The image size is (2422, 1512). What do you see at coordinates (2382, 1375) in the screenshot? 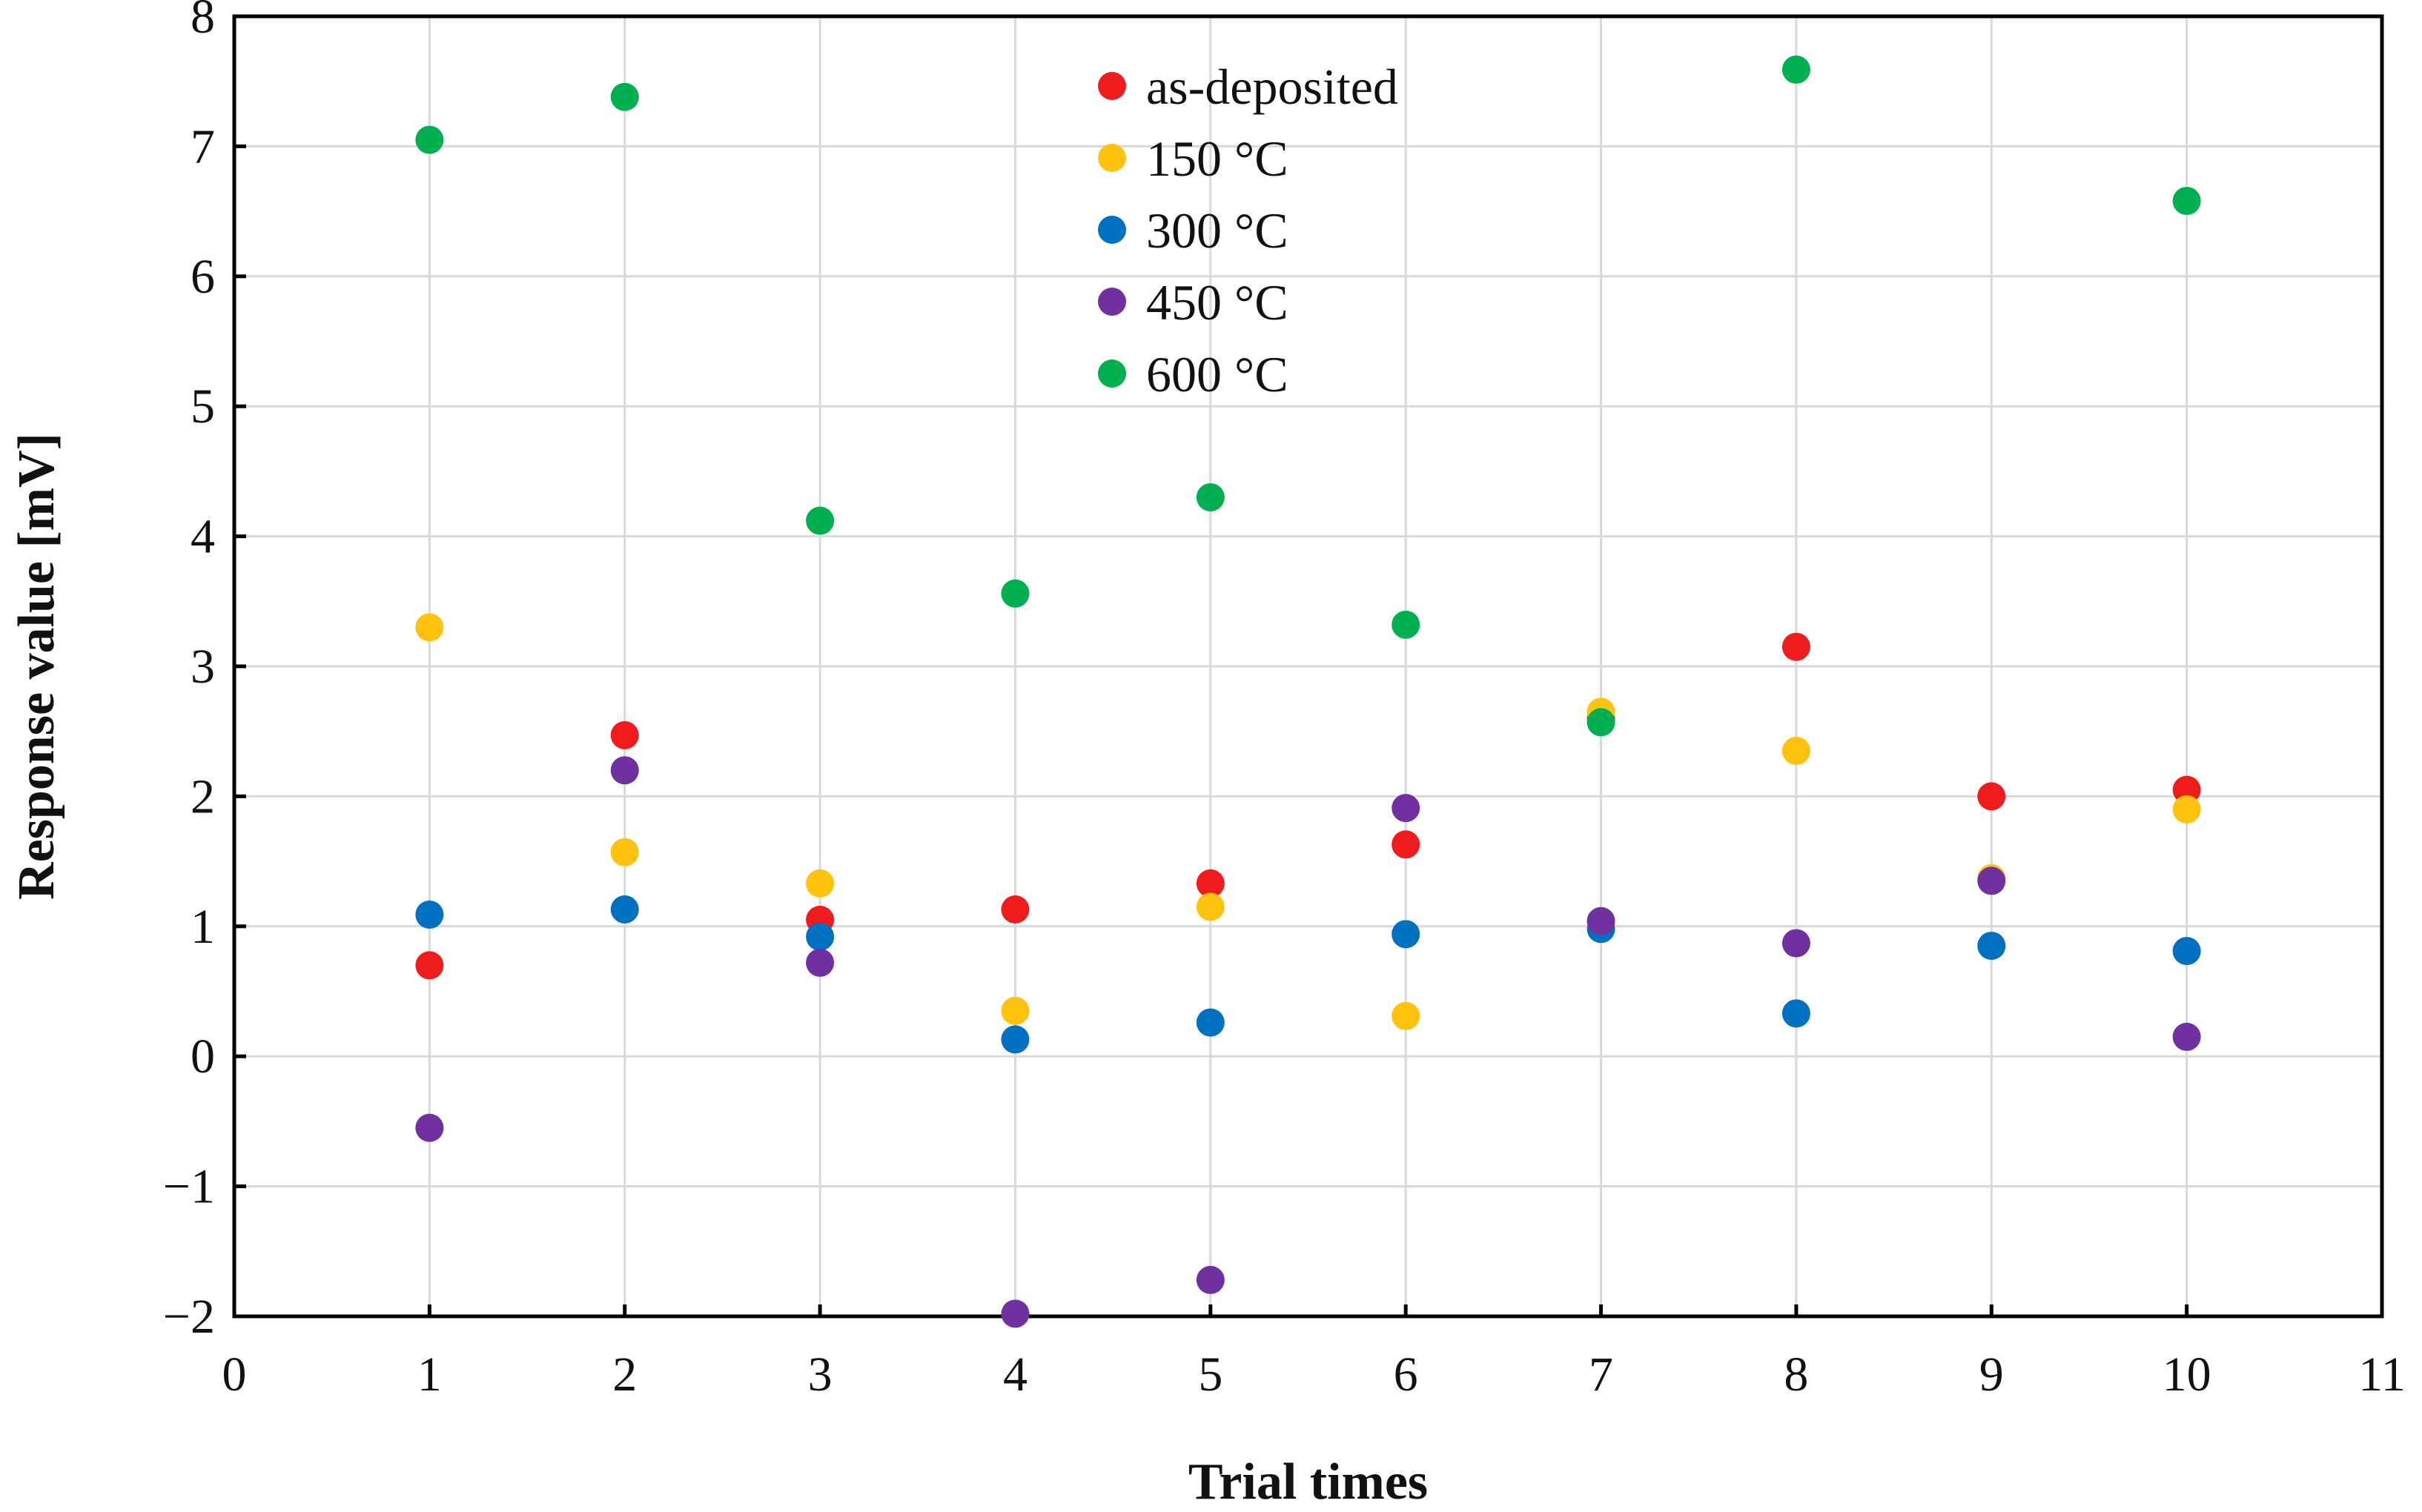
I see `x-tick-label: 11` at bounding box center [2382, 1375].